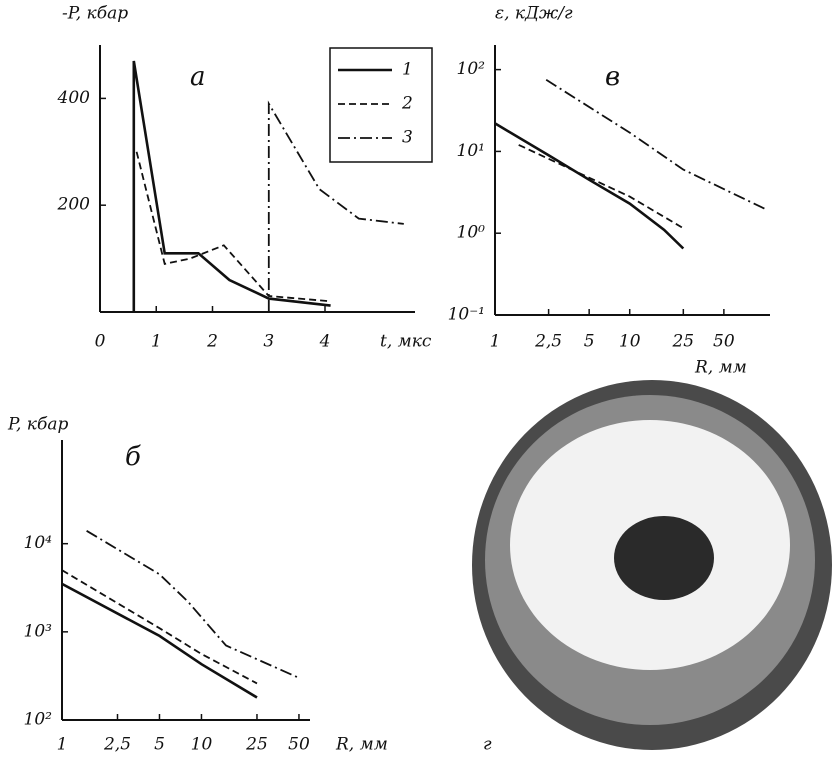  What do you see at coordinates (407, 70) in the screenshot?
I see `legend-label: 1` at bounding box center [407, 70].